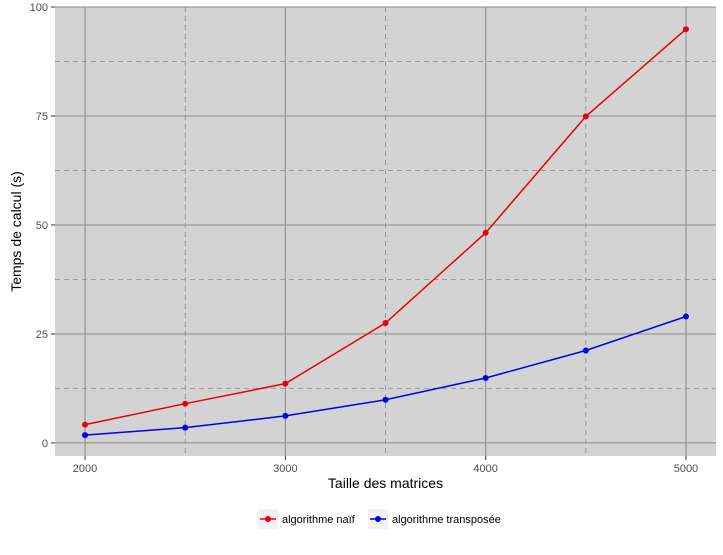 This screenshot has width=723, height=555. Describe the element at coordinates (285, 469) in the screenshot. I see `x-tick-label: 3000` at that location.